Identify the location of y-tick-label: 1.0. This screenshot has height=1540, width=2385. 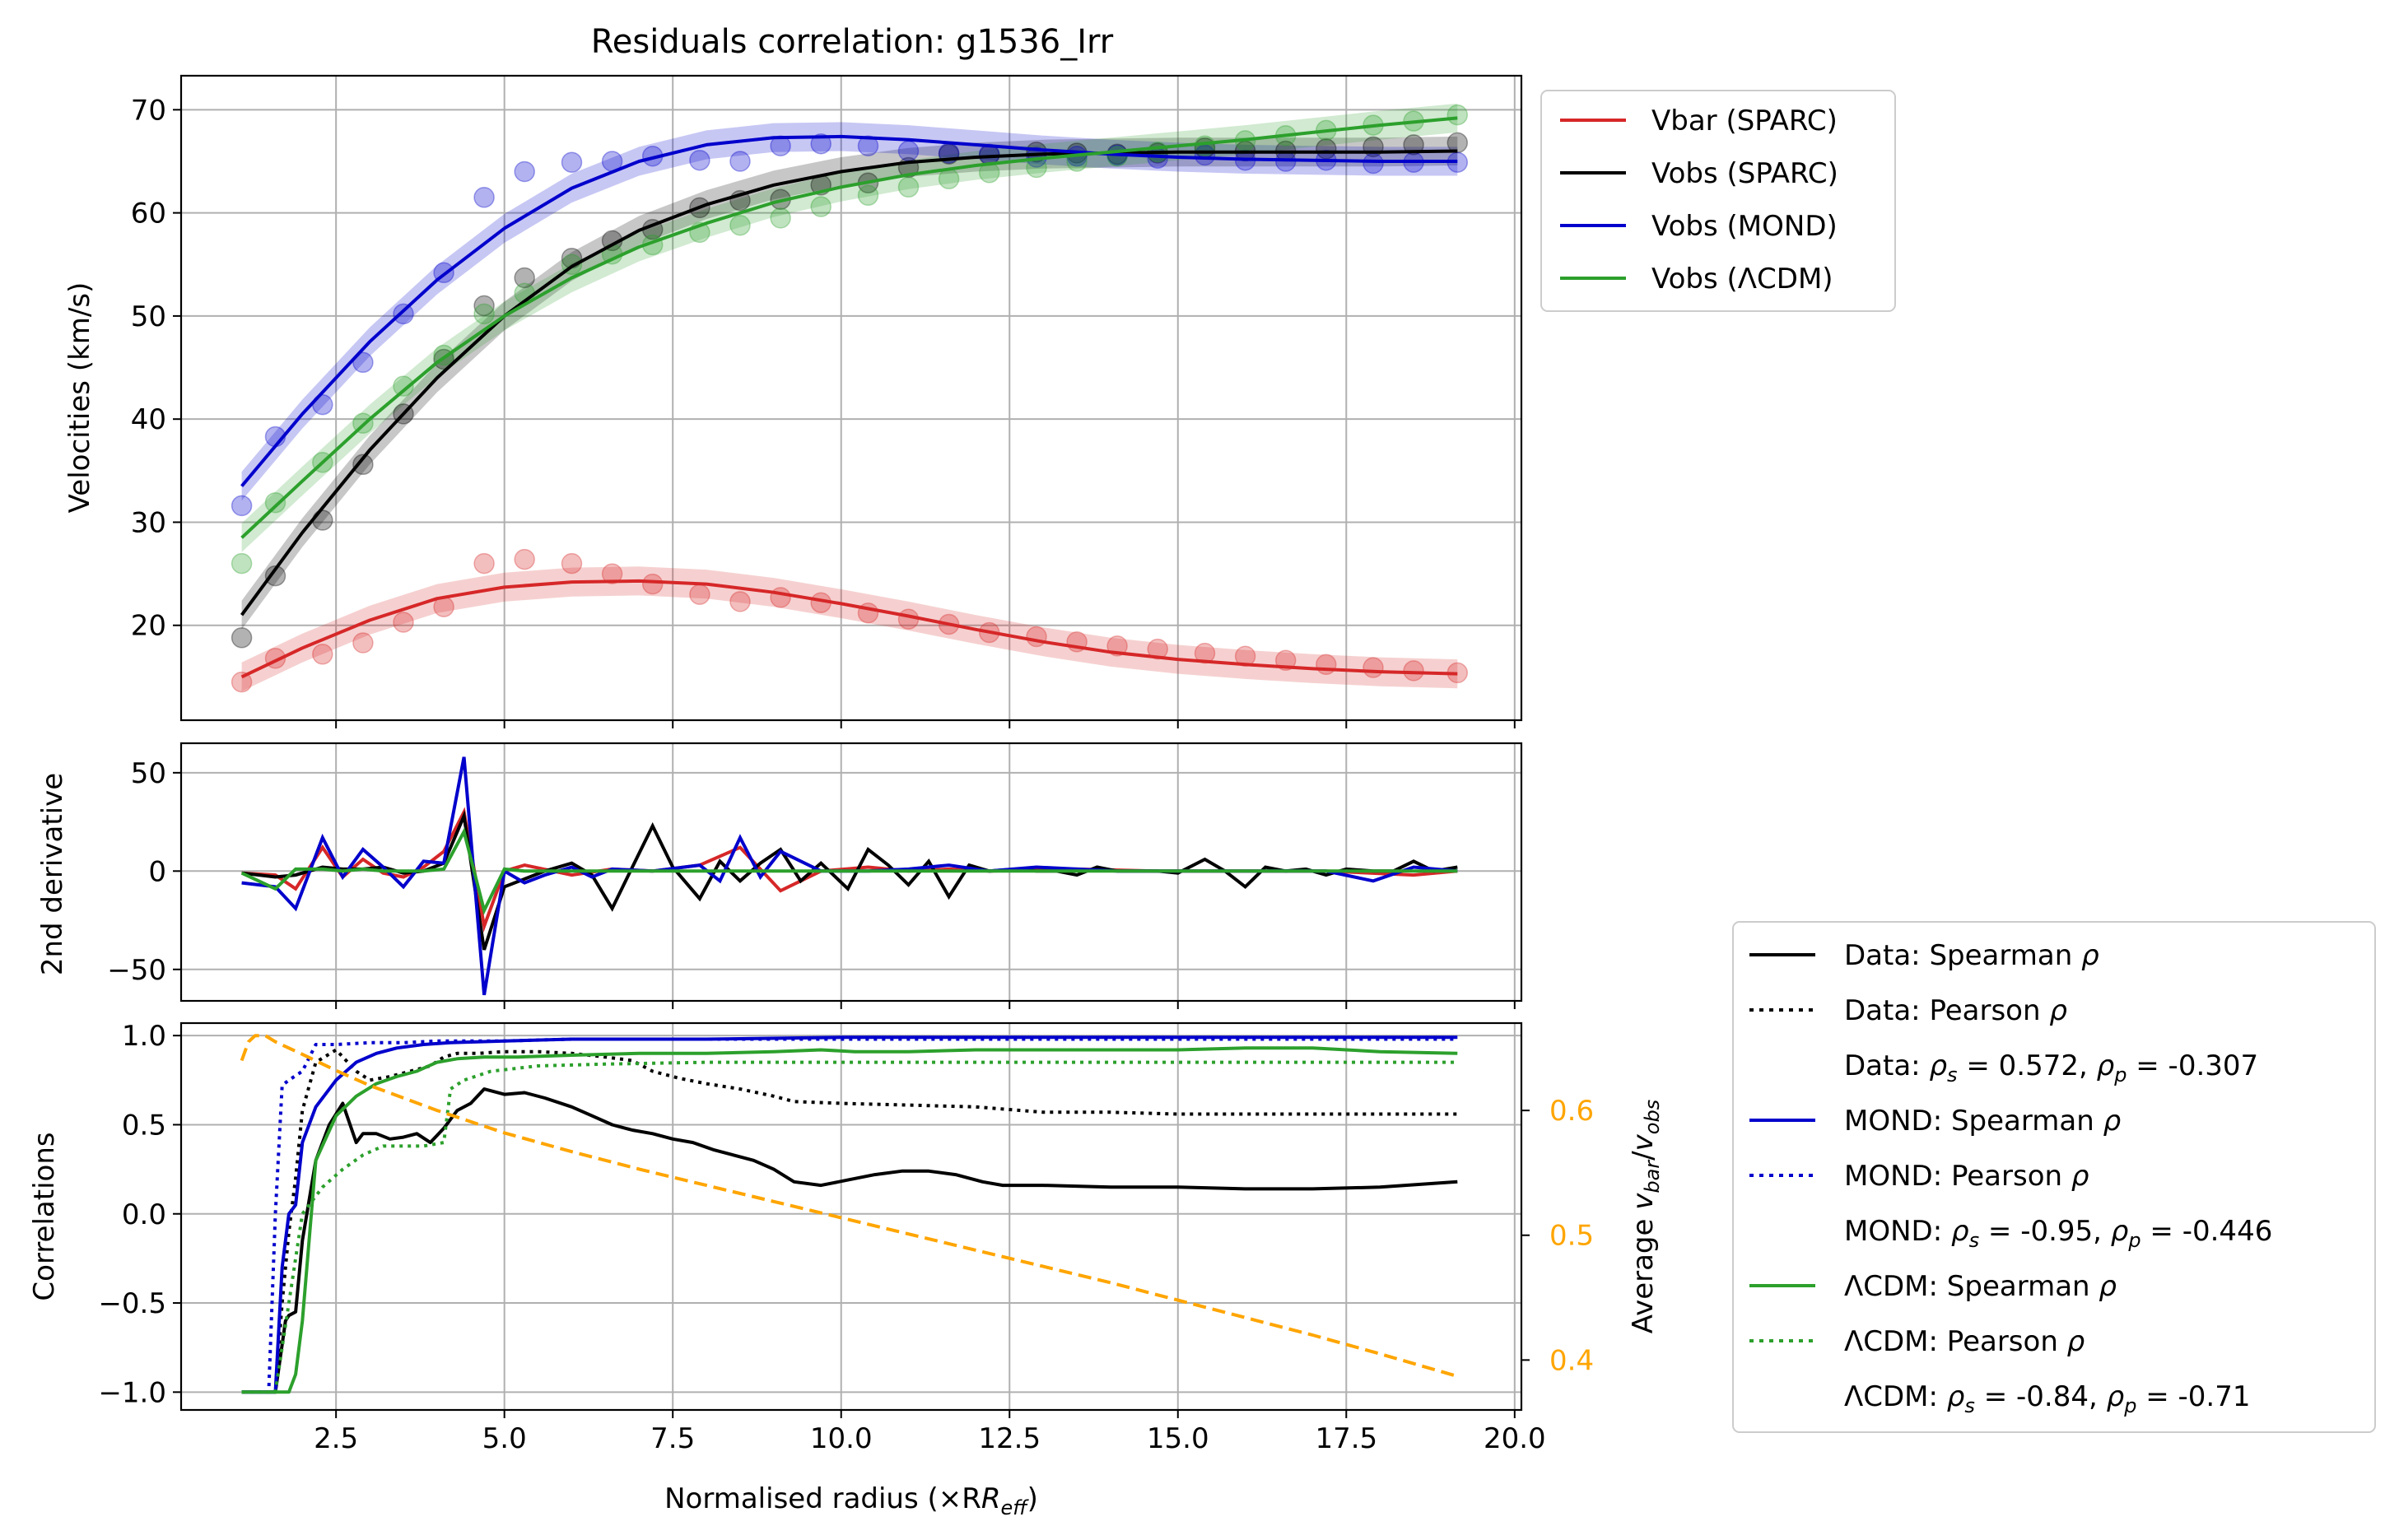
(144, 1037).